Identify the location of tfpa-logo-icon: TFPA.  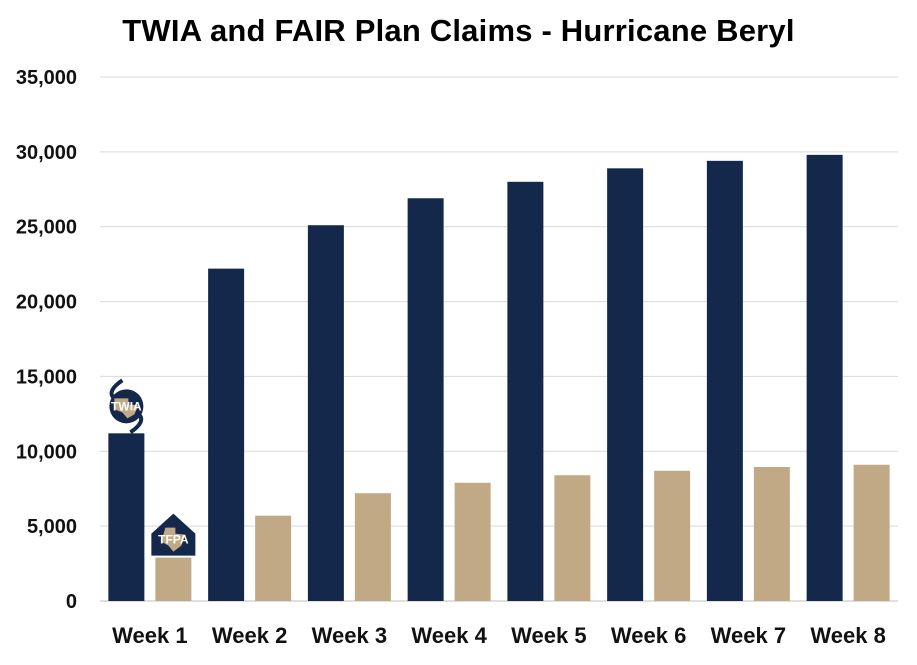
(173, 534).